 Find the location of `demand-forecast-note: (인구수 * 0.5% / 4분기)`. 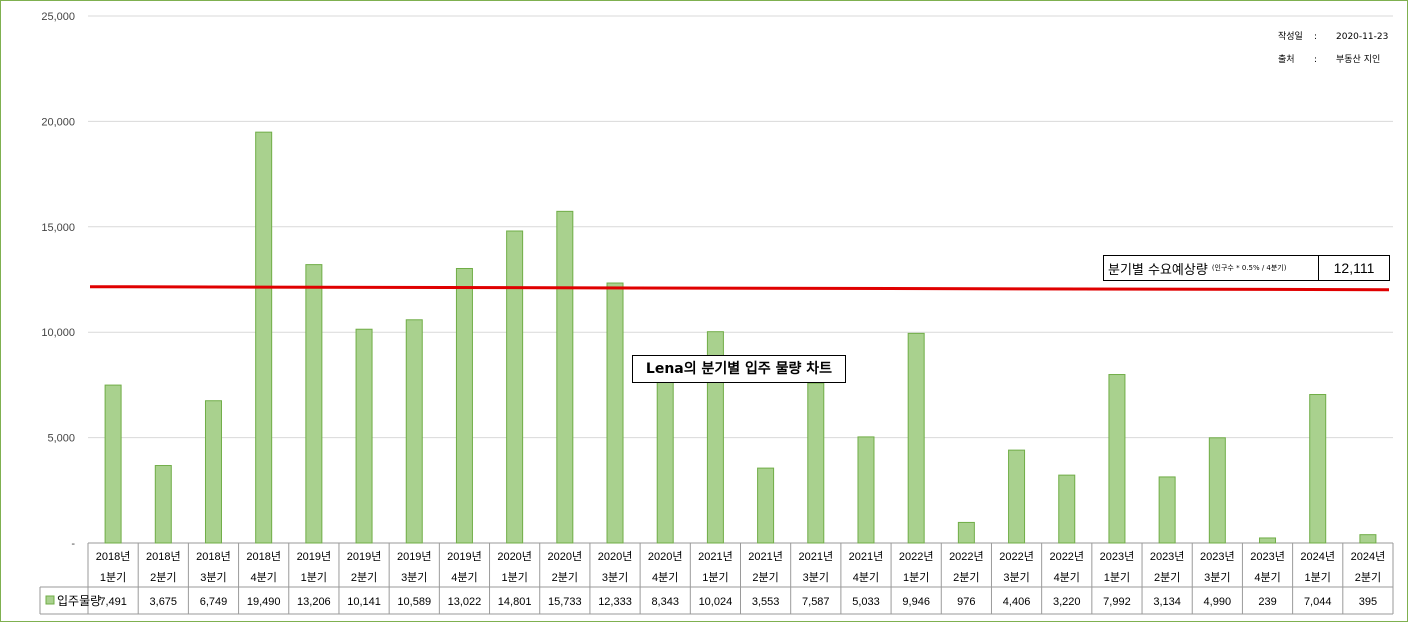

demand-forecast-note: (인구수 * 0.5% / 4분기) is located at coordinates (1249, 268).